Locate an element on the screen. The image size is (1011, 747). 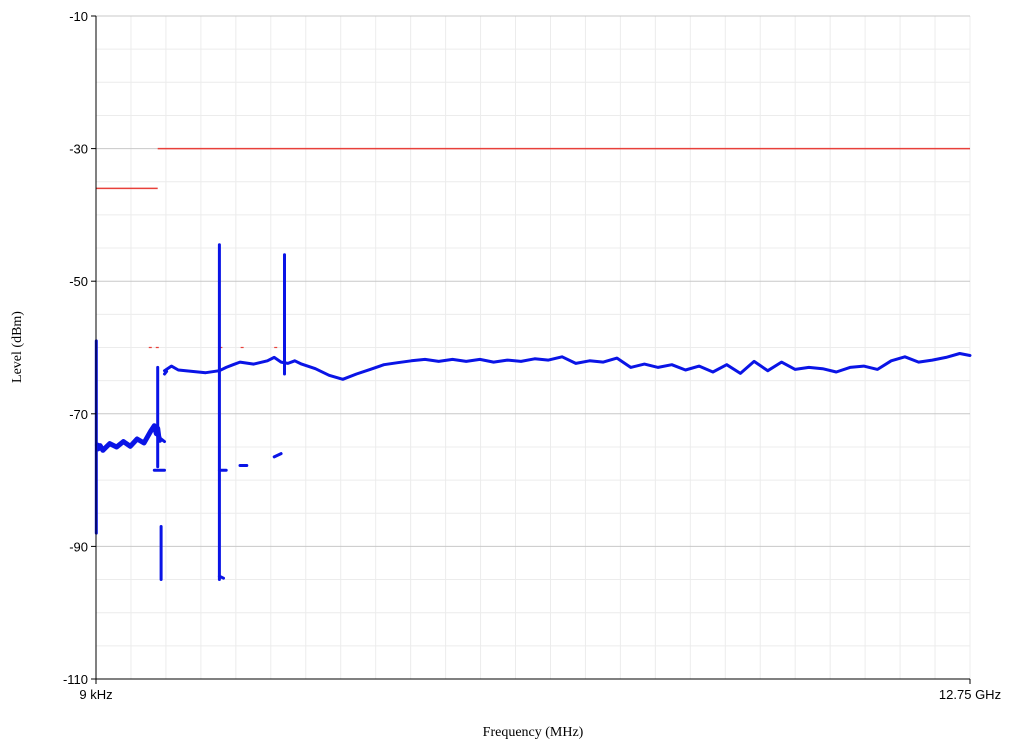
y-tick-label: -50 is located at coordinates (78, 281).